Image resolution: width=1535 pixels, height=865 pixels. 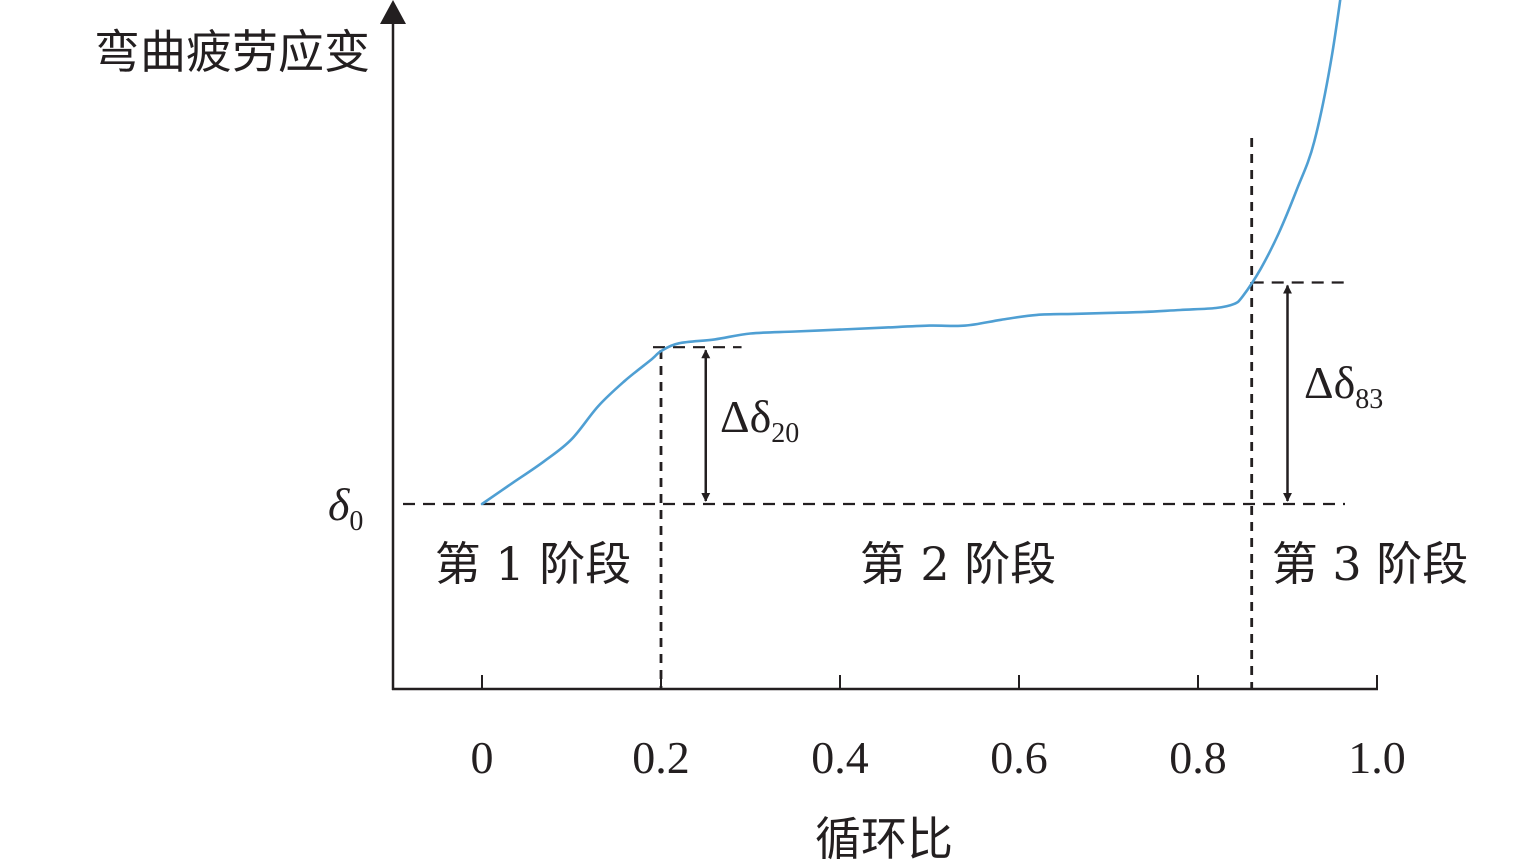 What do you see at coordinates (1370, 564) in the screenshot?
I see `stage-3-label: 第 3 阶段` at bounding box center [1370, 564].